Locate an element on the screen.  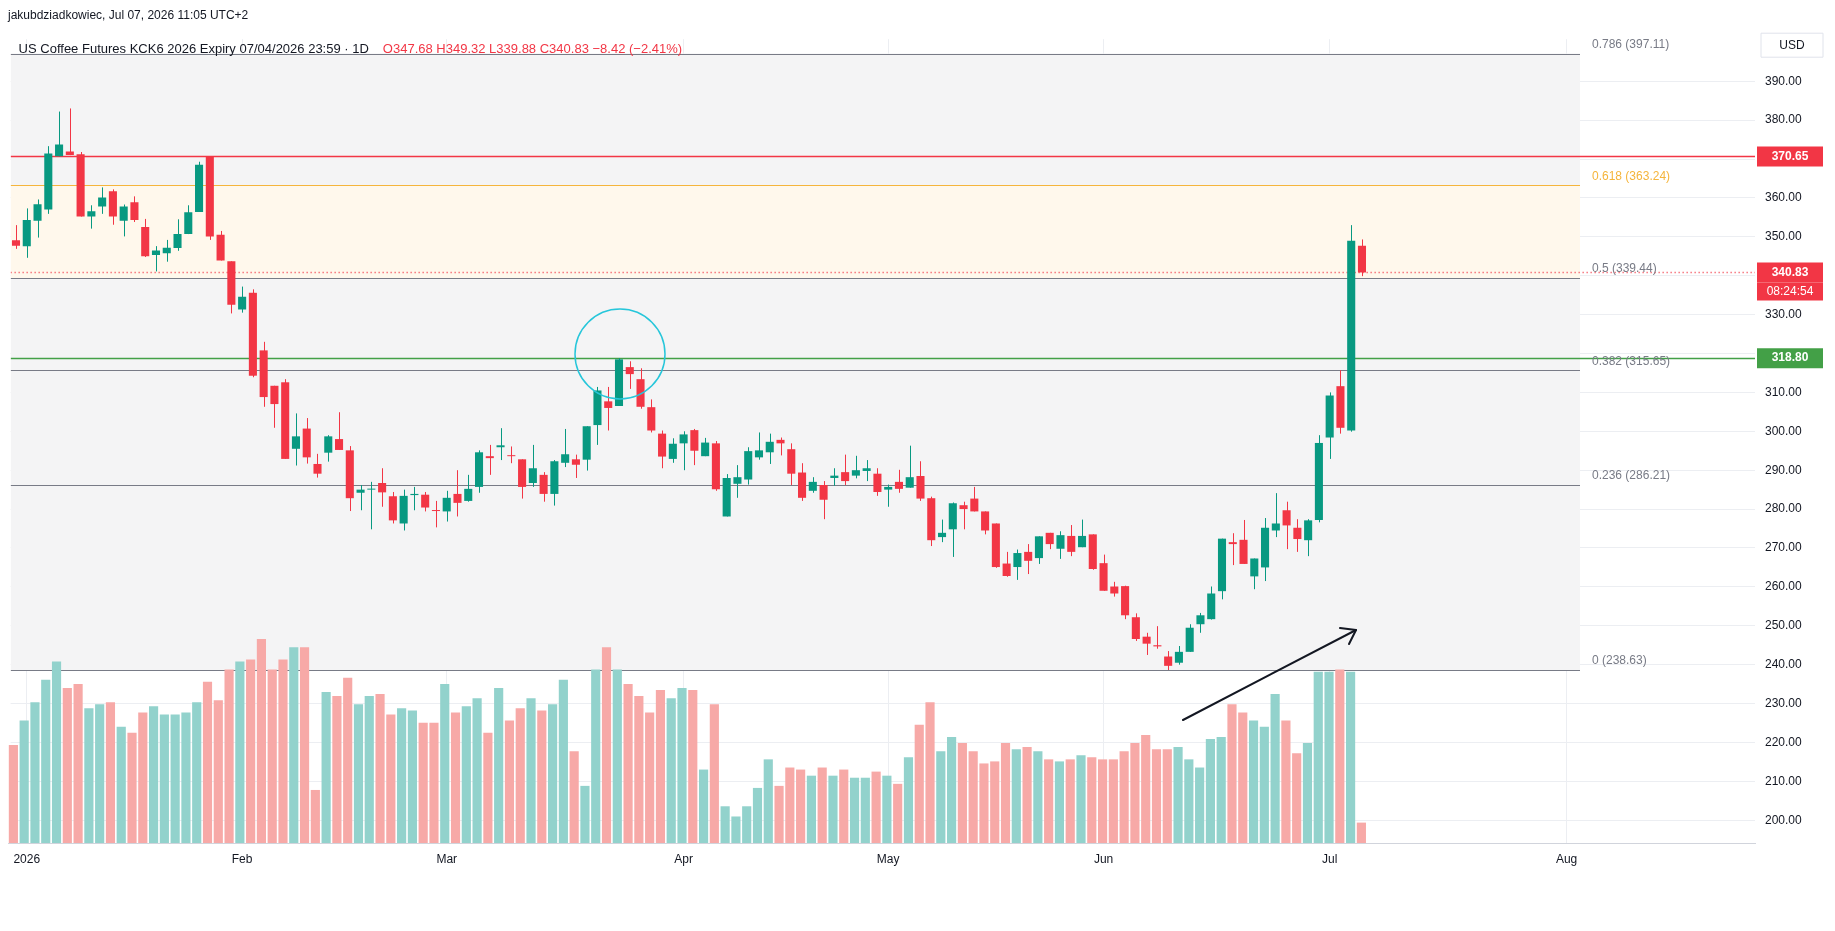
x-tick-label: Jun is located at coordinates (1103, 858).